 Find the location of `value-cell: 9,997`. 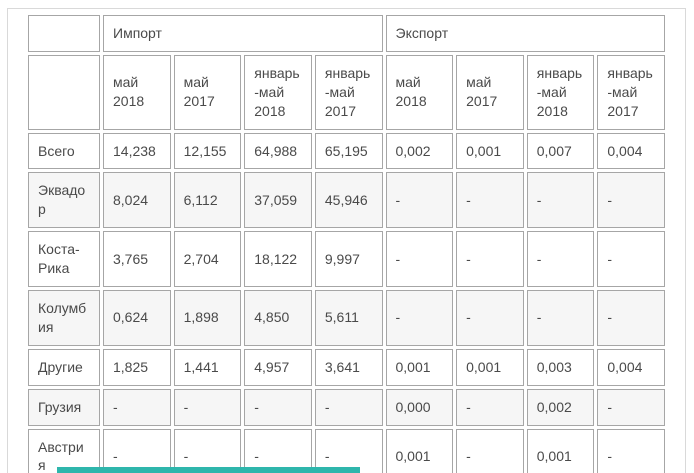

value-cell: 9,997 is located at coordinates (348, 259).